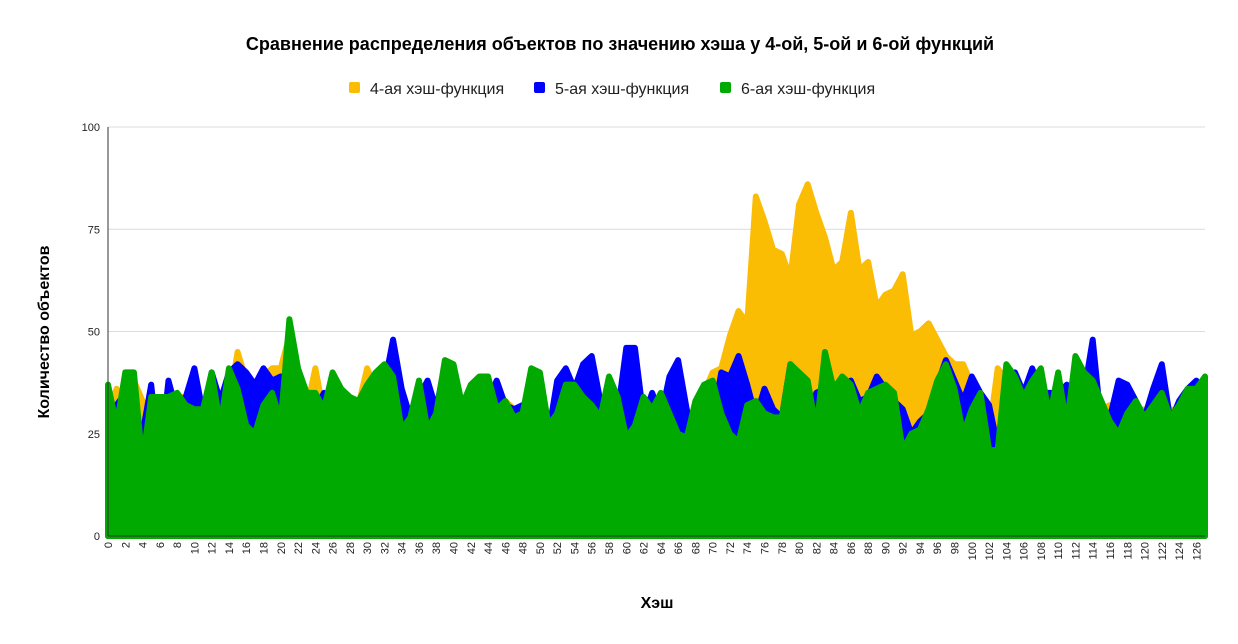  Describe the element at coordinates (489, 548) in the screenshot. I see `x-tick-label: 44` at that location.